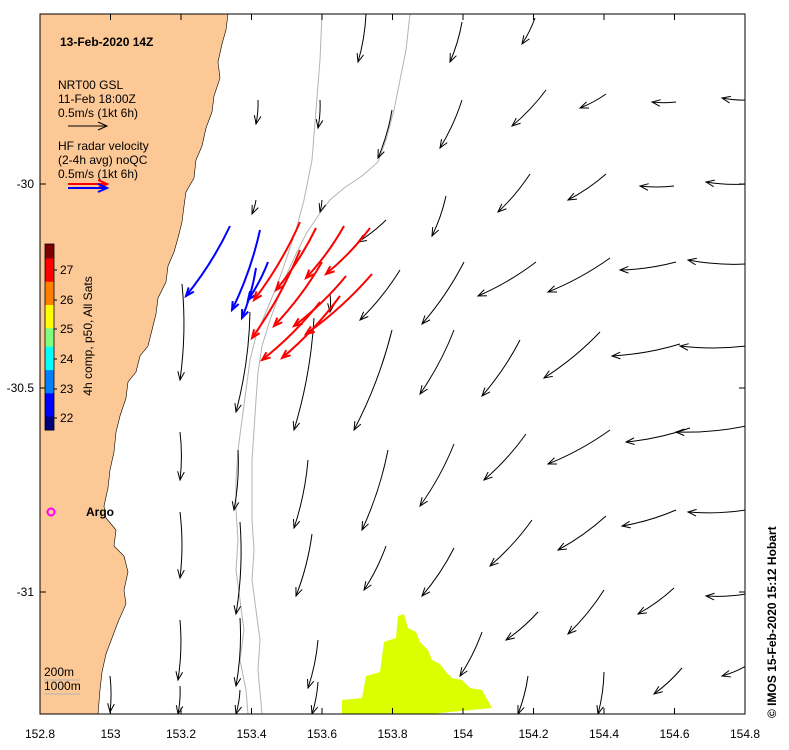 The height and width of the screenshot is (750, 789). Describe the element at coordinates (59, 337) in the screenshot. I see `sst-colorbar: 22 23 24 25 26 27` at that location.